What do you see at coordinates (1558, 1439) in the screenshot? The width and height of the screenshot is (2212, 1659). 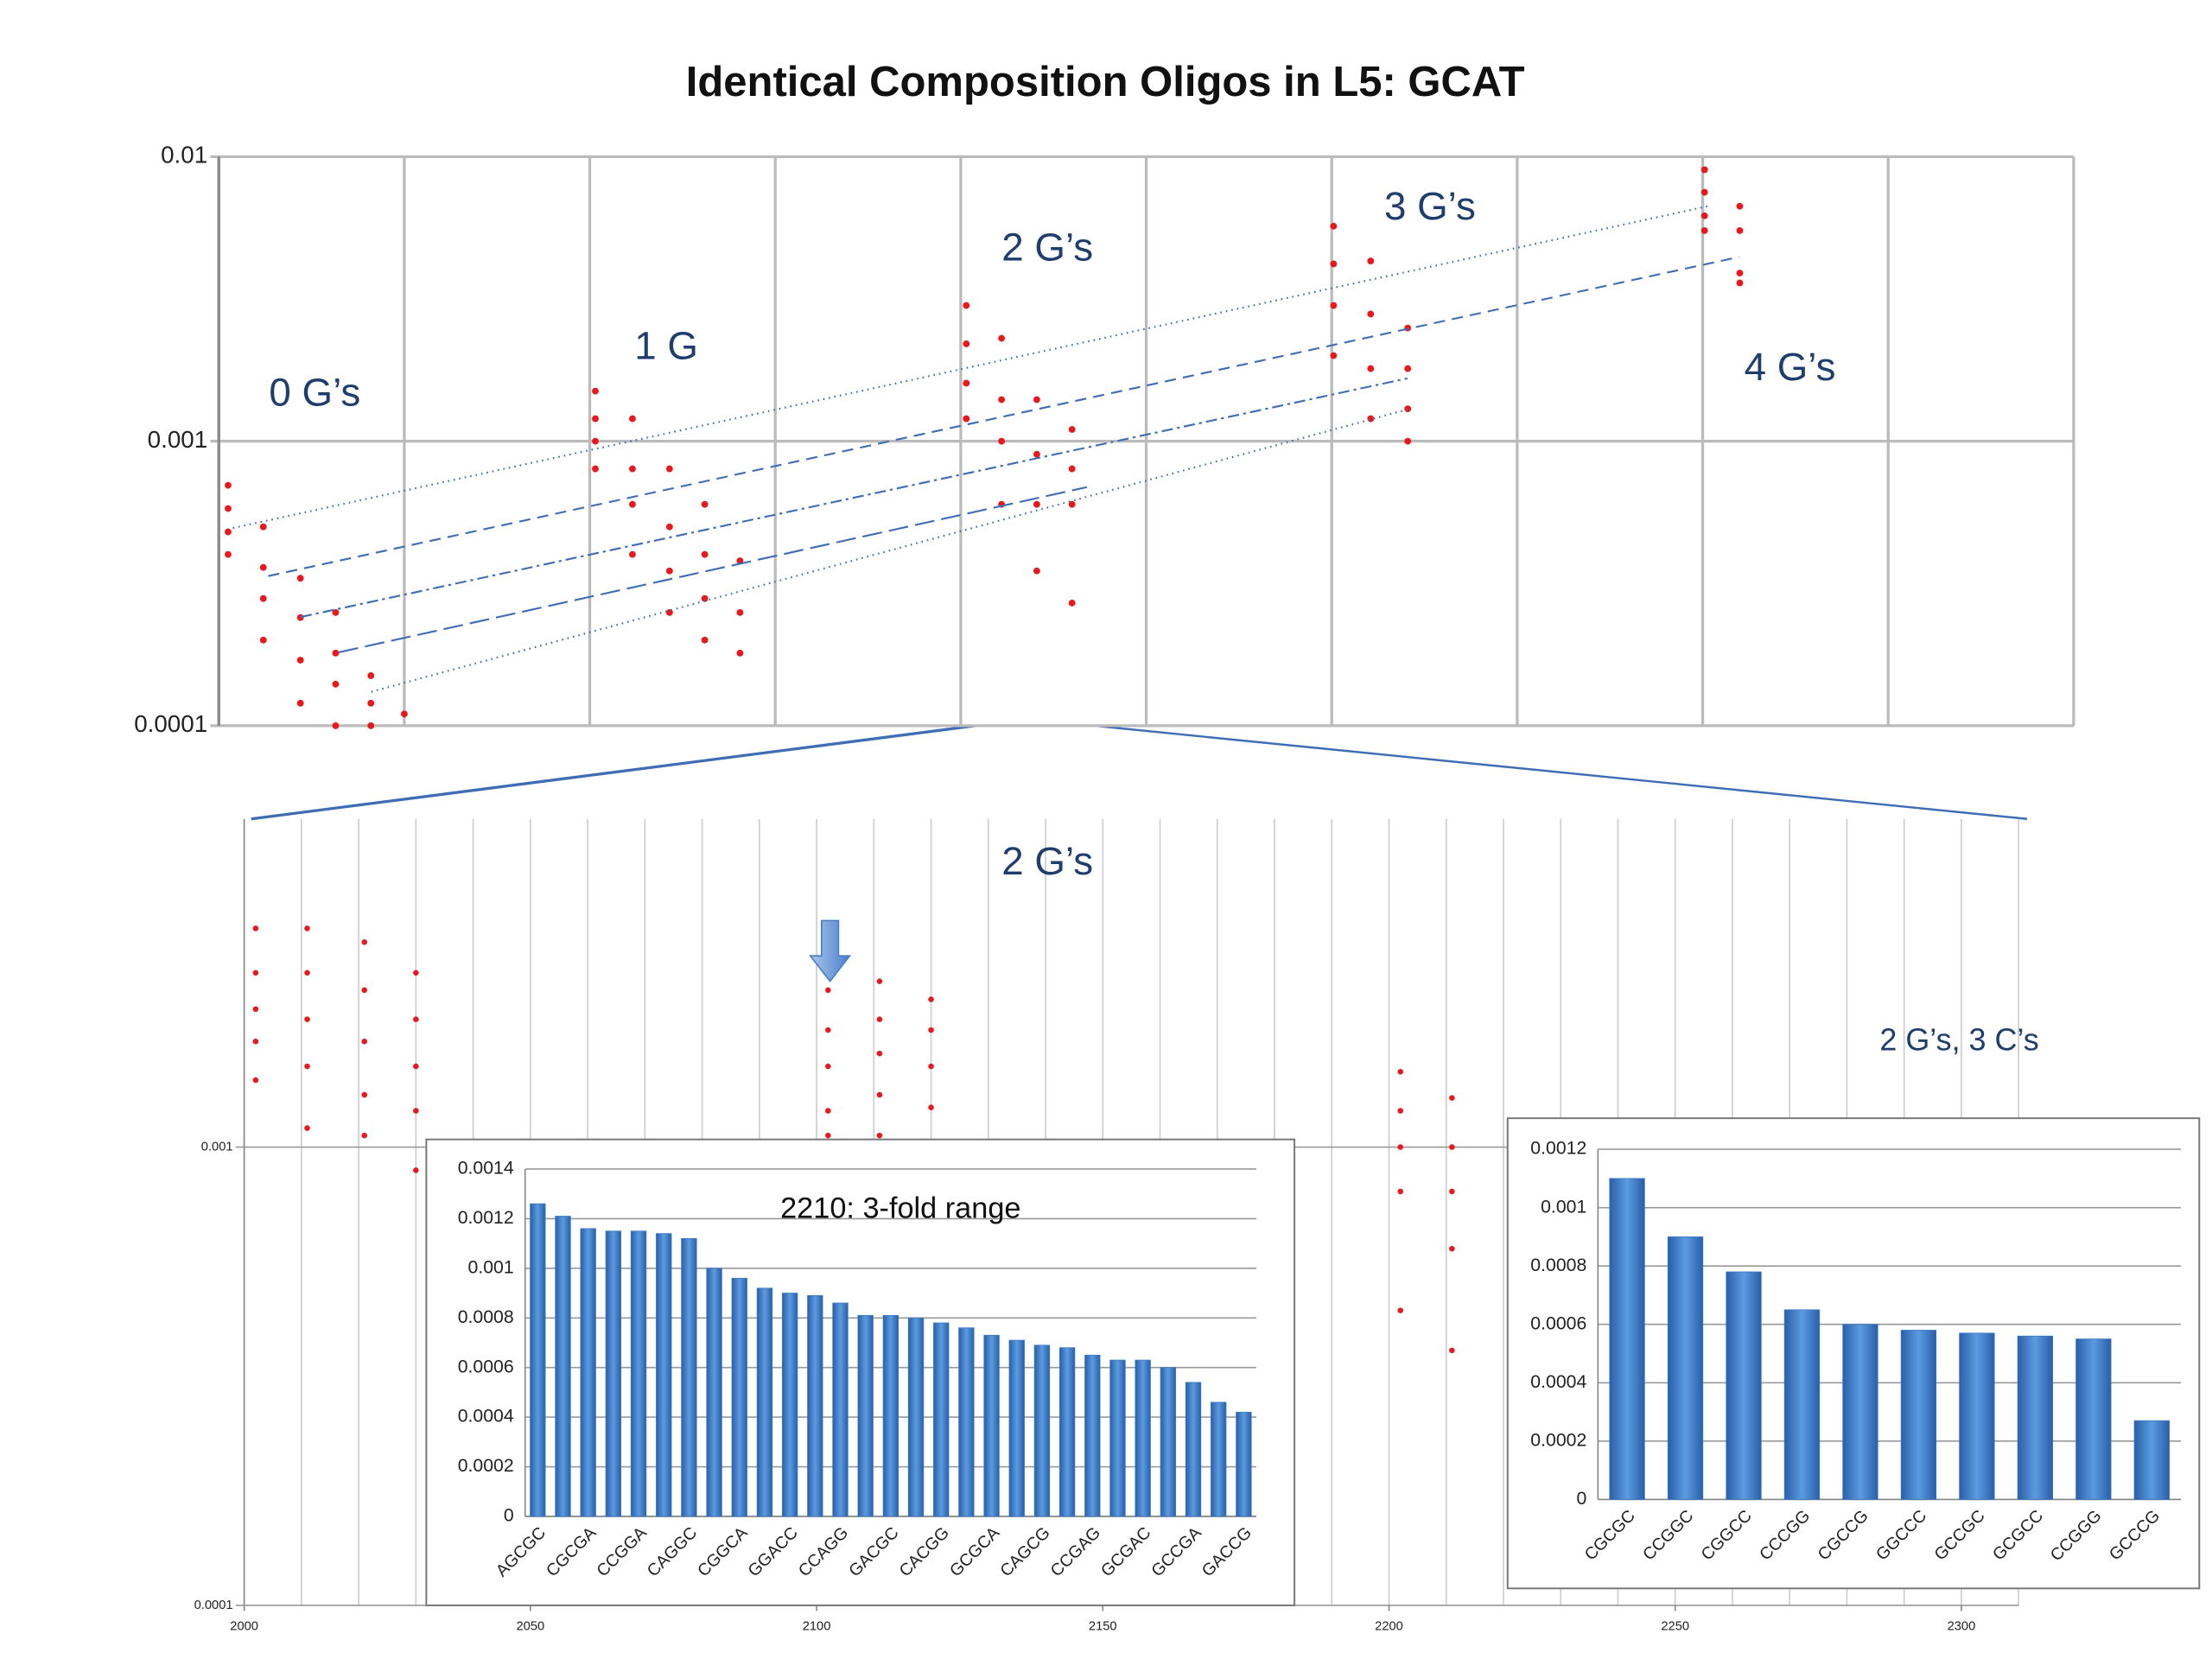 I see `y-tick-label: 0.0002` at bounding box center [1558, 1439].